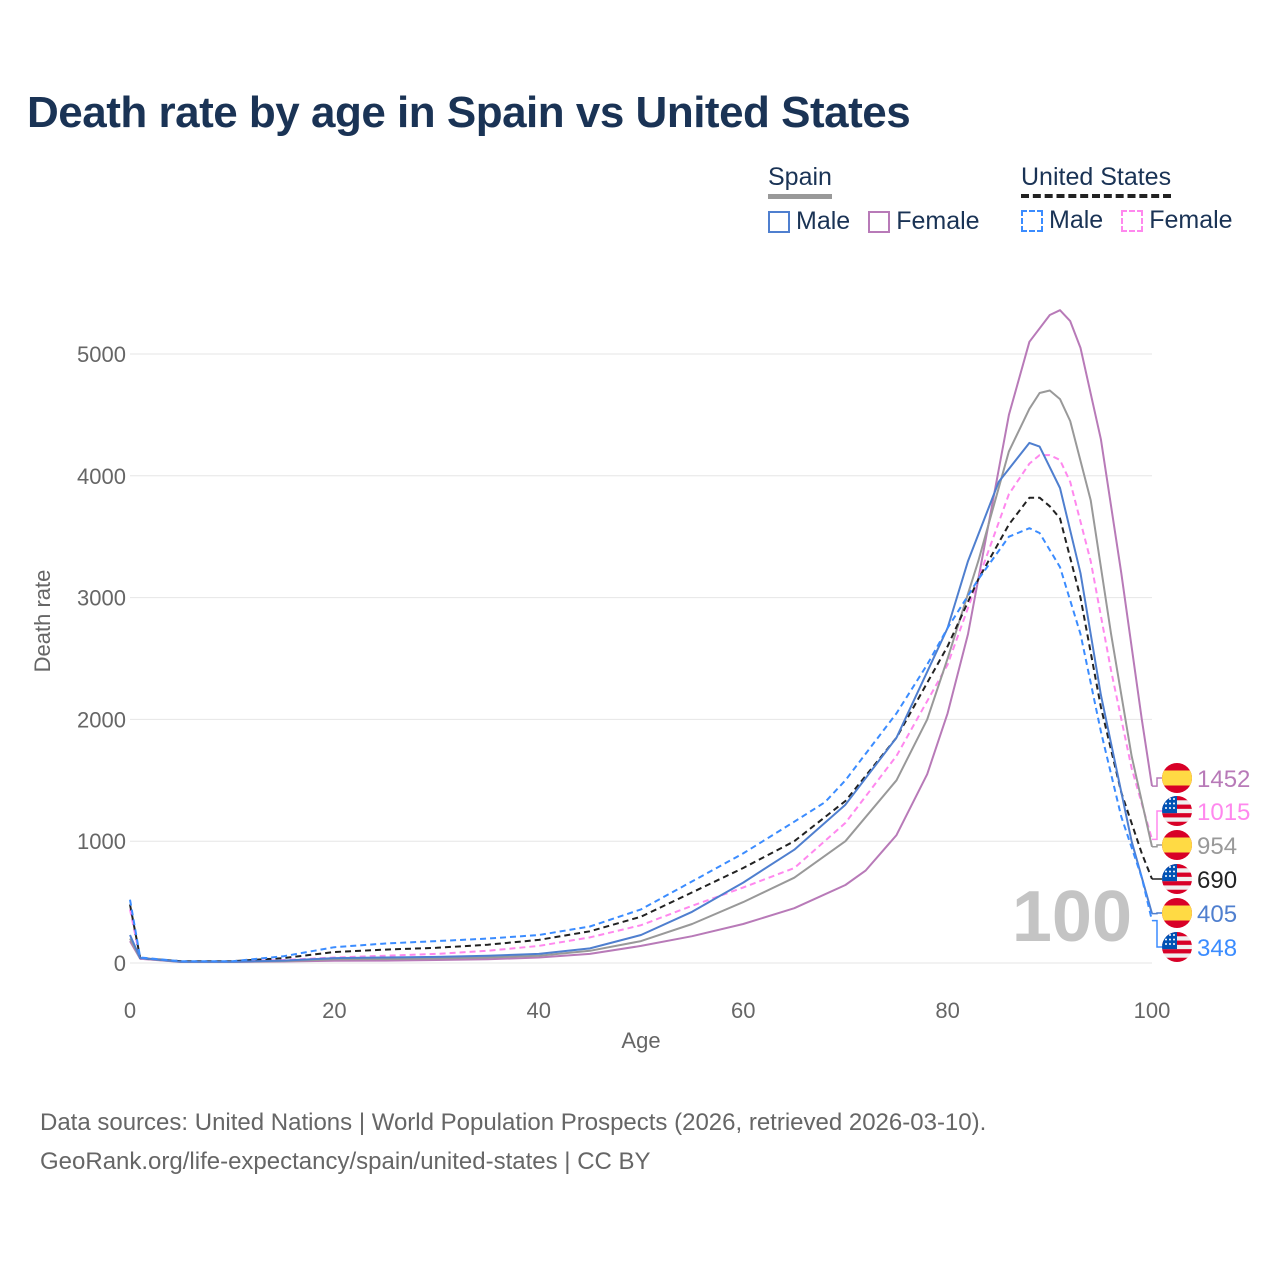  Describe the element at coordinates (42, 621) in the screenshot. I see `y-axis-label: Death rate` at that location.